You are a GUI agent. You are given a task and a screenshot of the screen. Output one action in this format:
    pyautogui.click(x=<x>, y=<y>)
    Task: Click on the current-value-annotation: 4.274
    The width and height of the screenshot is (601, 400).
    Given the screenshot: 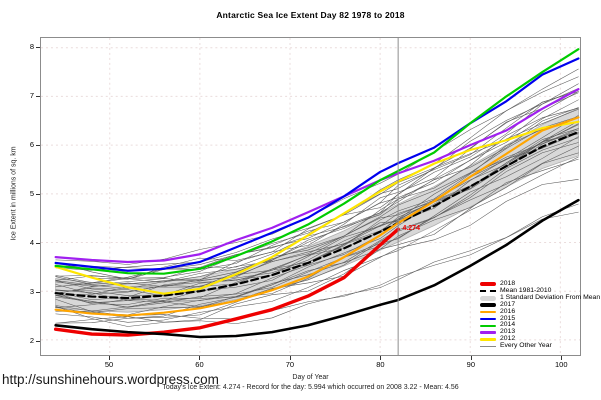 What is the action you would take?
    pyautogui.click(x=411, y=229)
    